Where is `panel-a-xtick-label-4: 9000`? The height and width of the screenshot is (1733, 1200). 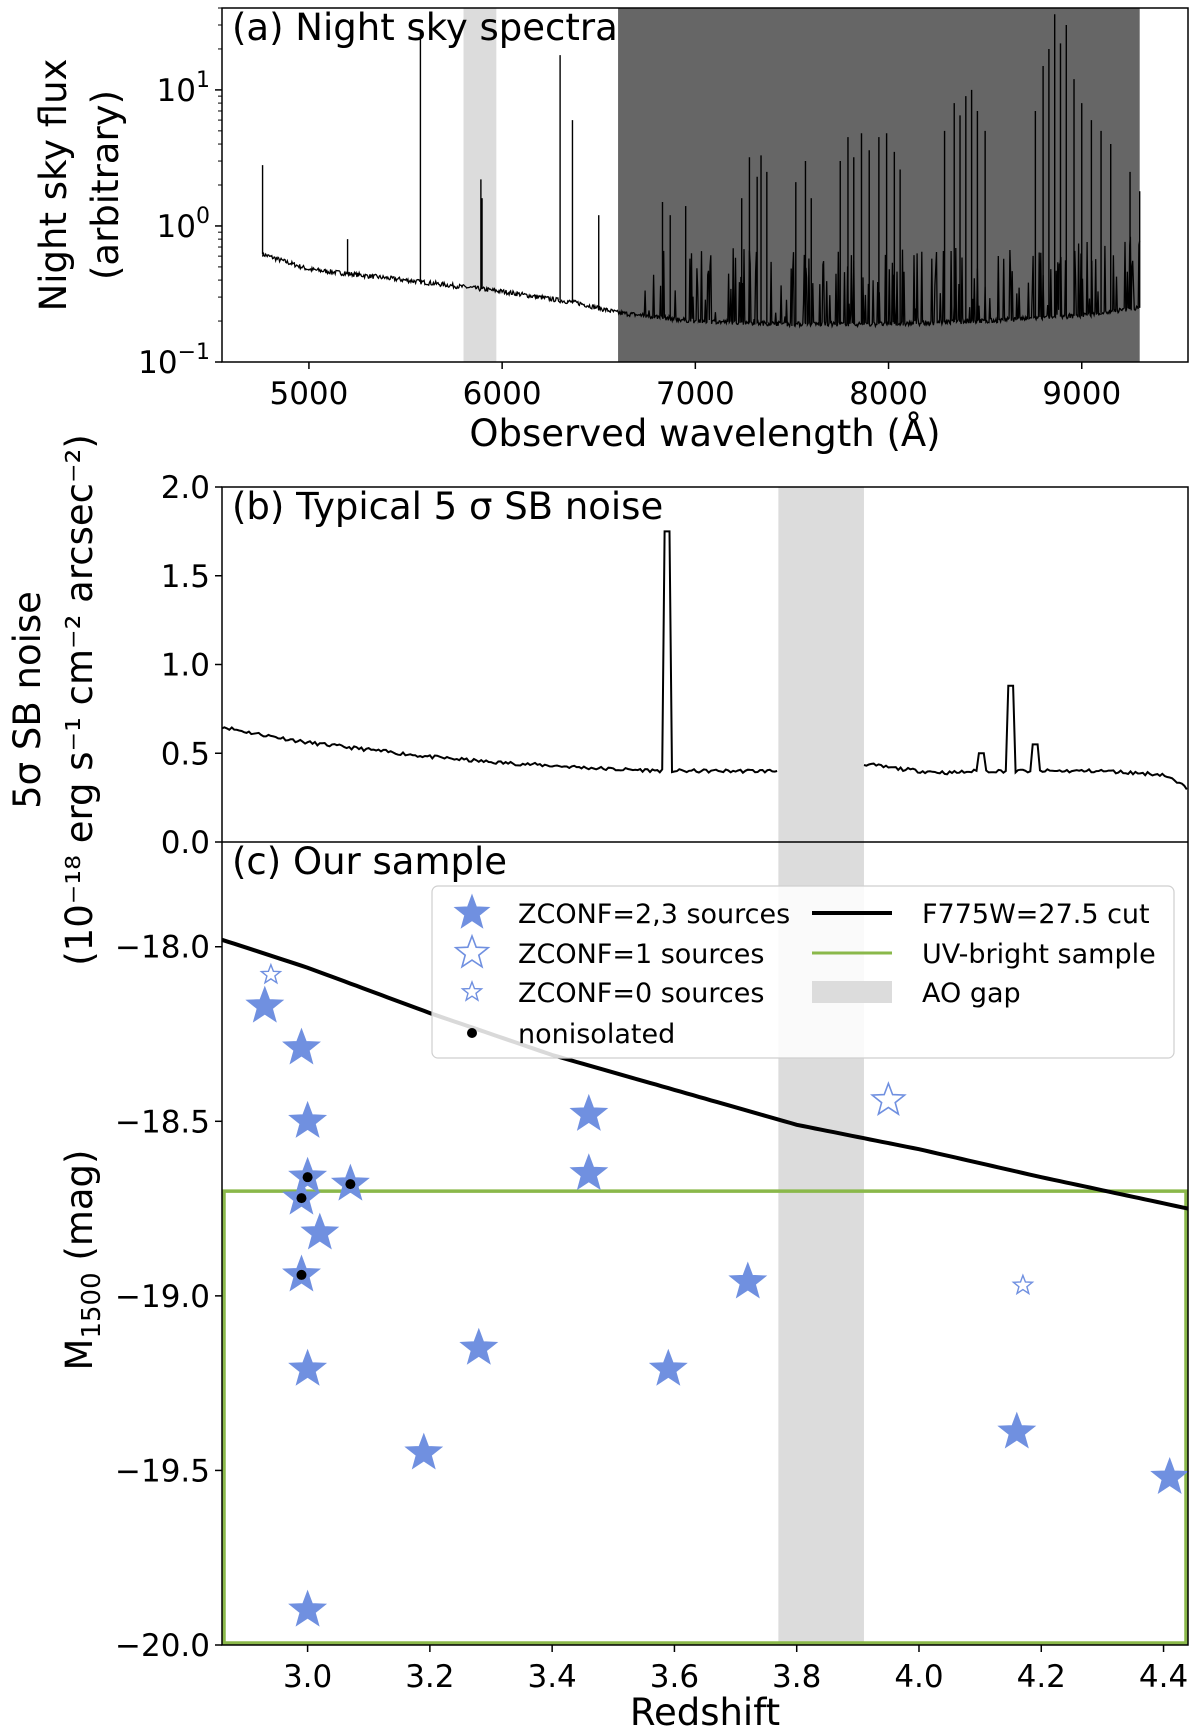 panel-a-xtick-label-4: 9000 is located at coordinates (1081, 394).